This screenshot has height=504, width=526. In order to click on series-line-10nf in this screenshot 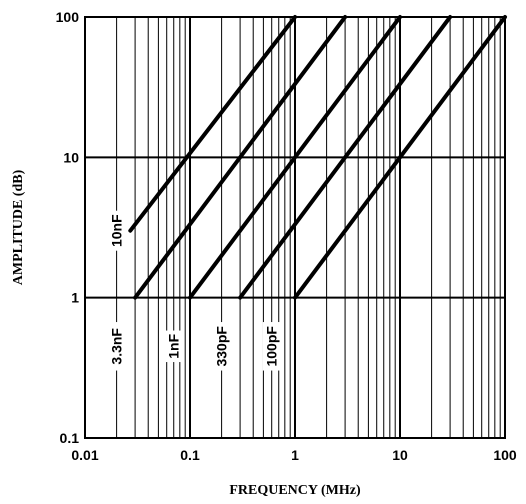, I will do `click(212, 124)`.